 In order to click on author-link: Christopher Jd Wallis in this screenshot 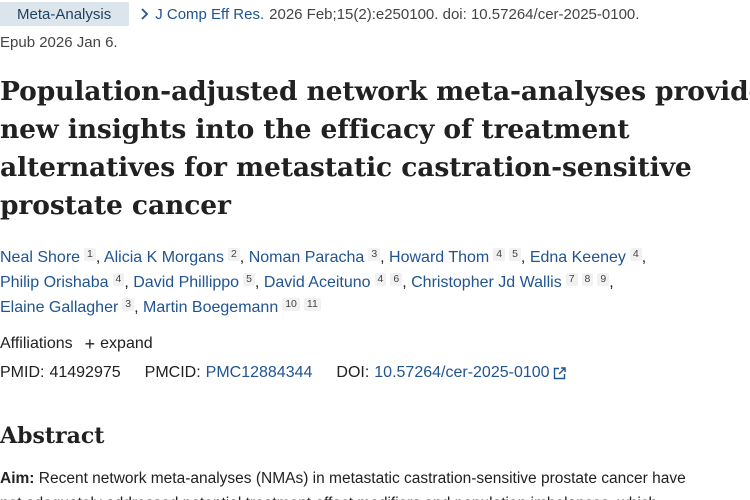, I will do `click(486, 282)`.